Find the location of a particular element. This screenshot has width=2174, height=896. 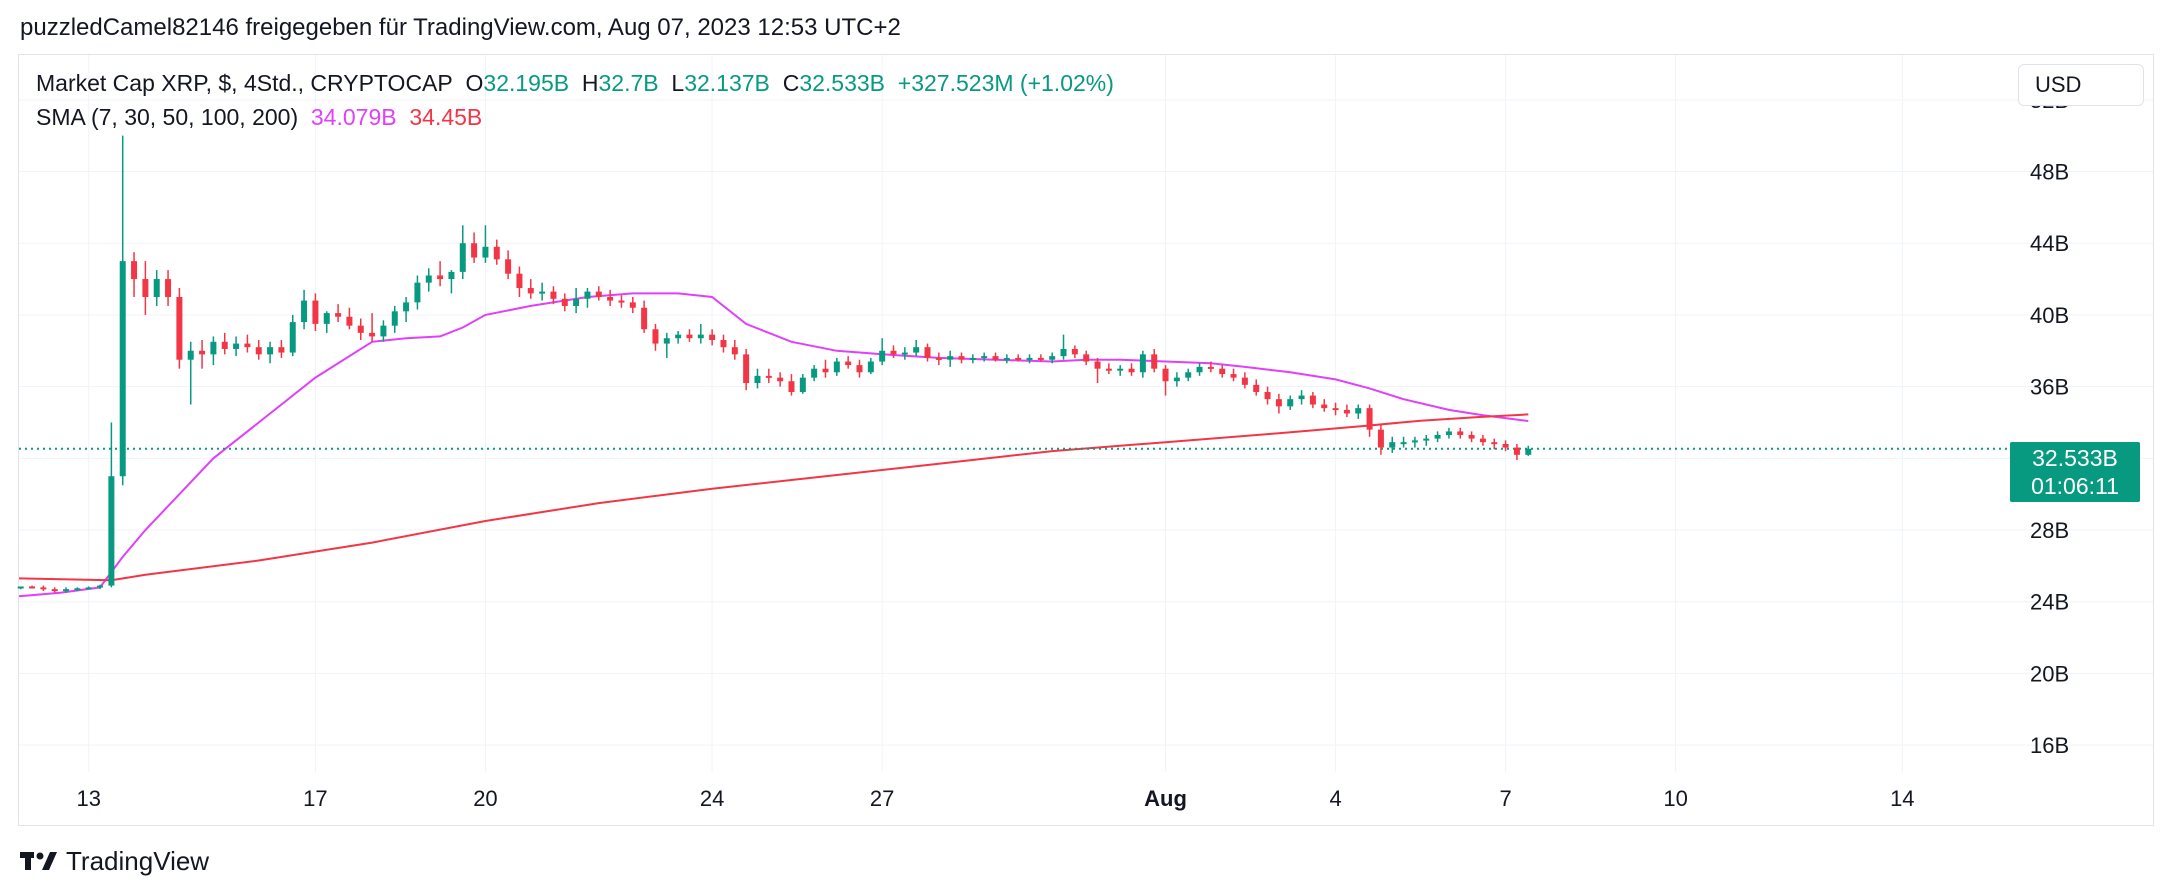

currency-selector: USD is located at coordinates (2081, 85).